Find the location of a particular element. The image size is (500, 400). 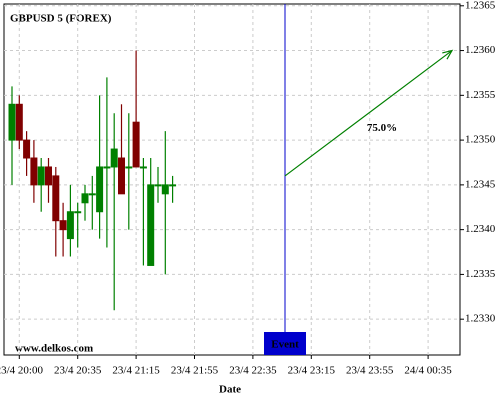

y-tick-label: 1.2365 is located at coordinates (480, 5).